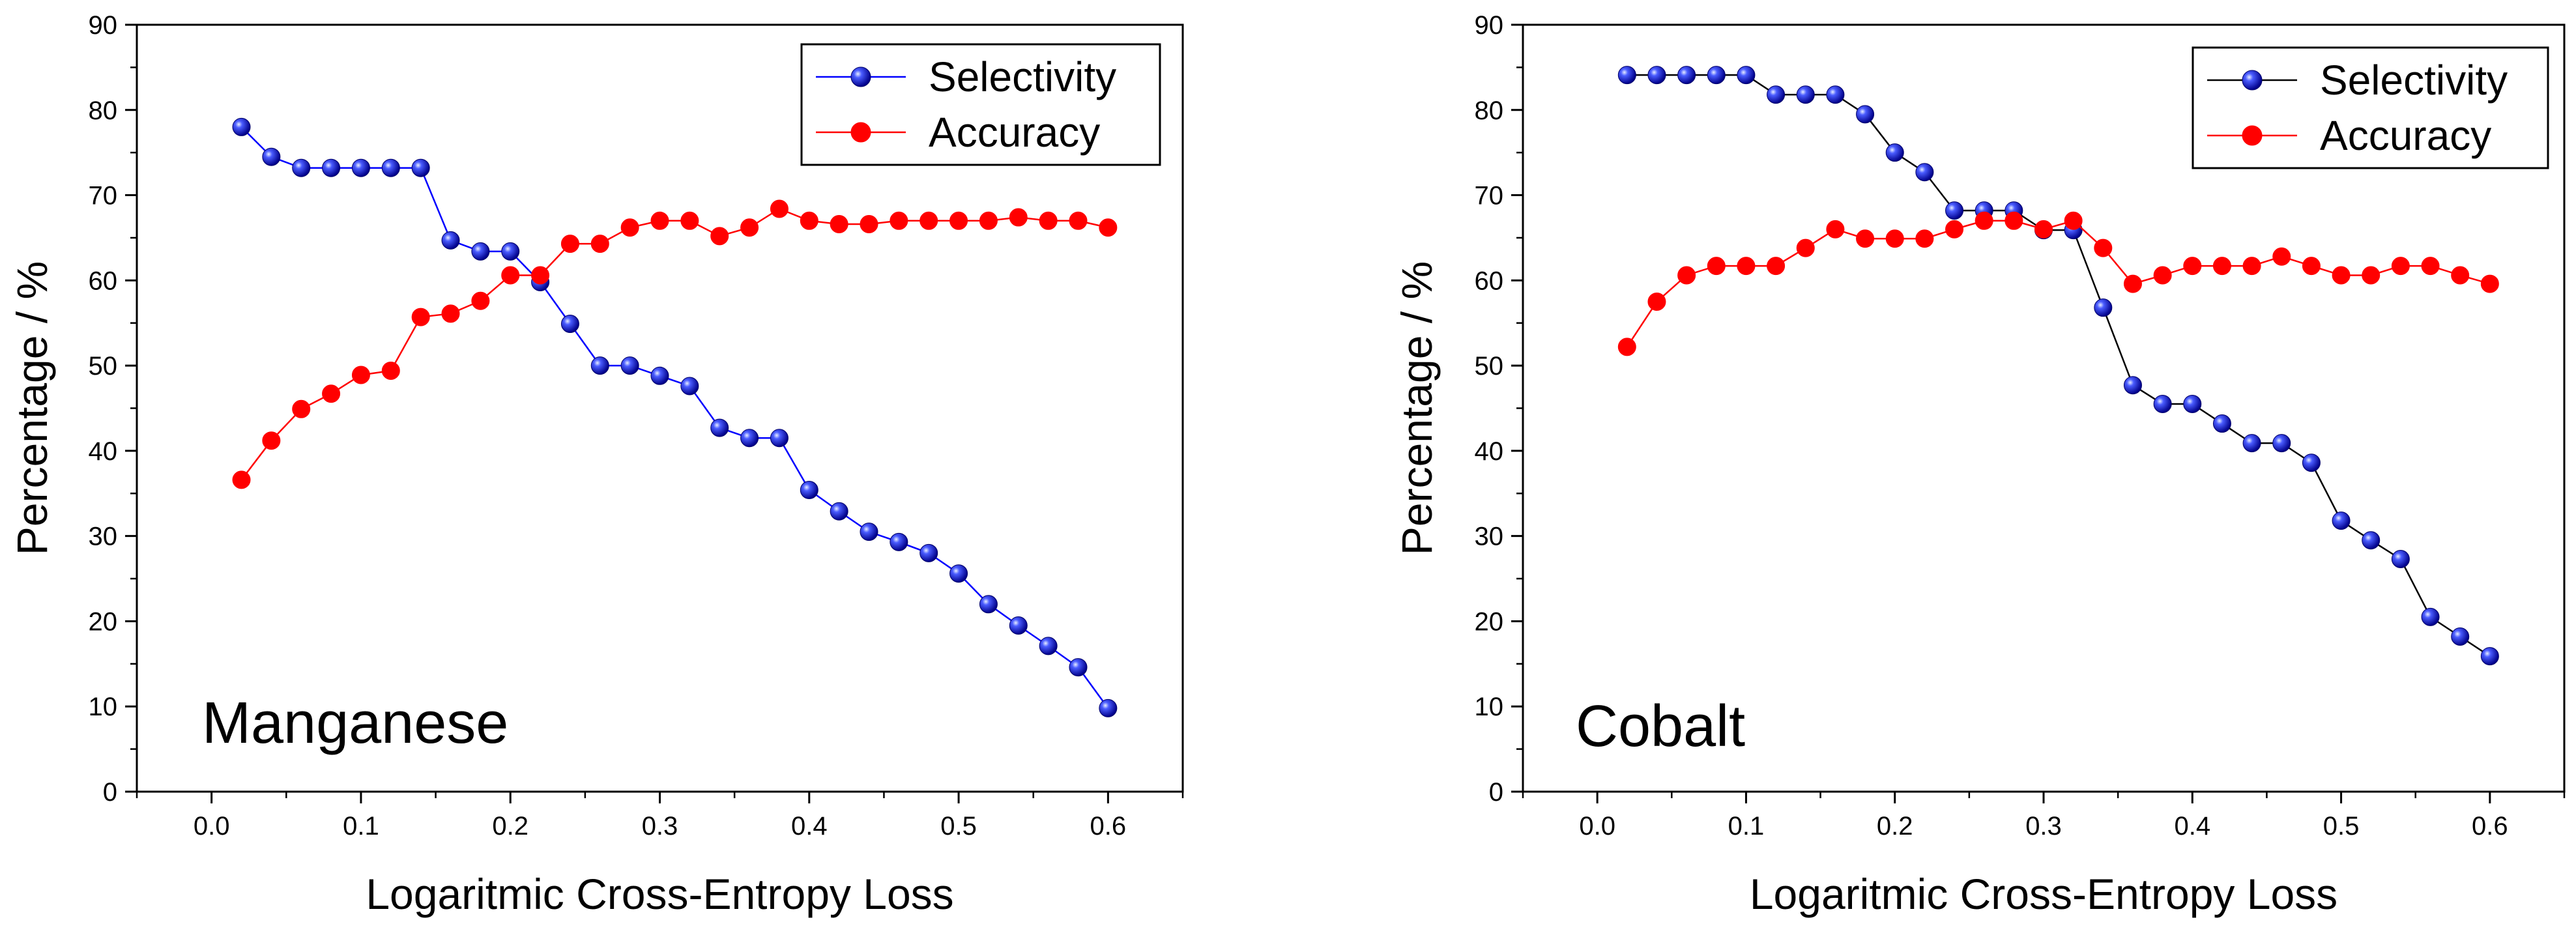 This screenshot has width=2576, height=935. What do you see at coordinates (1108, 826) in the screenshot?
I see `x-tick-label: 0.6` at bounding box center [1108, 826].